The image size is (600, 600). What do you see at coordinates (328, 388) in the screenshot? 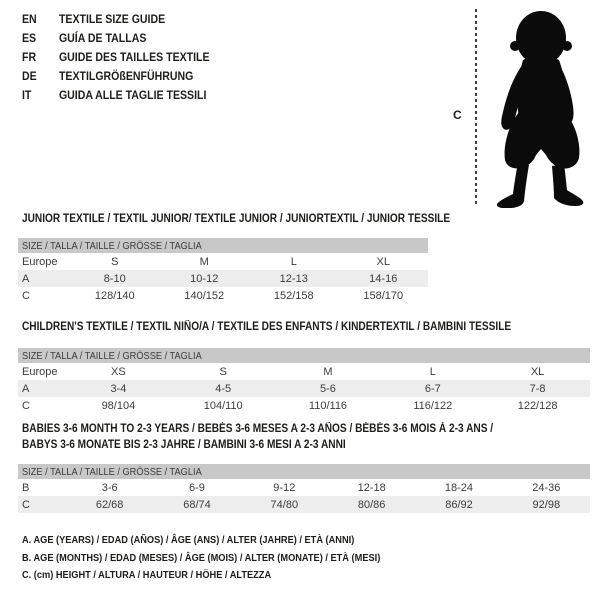
I see `table-cell: 5-6` at bounding box center [328, 388].